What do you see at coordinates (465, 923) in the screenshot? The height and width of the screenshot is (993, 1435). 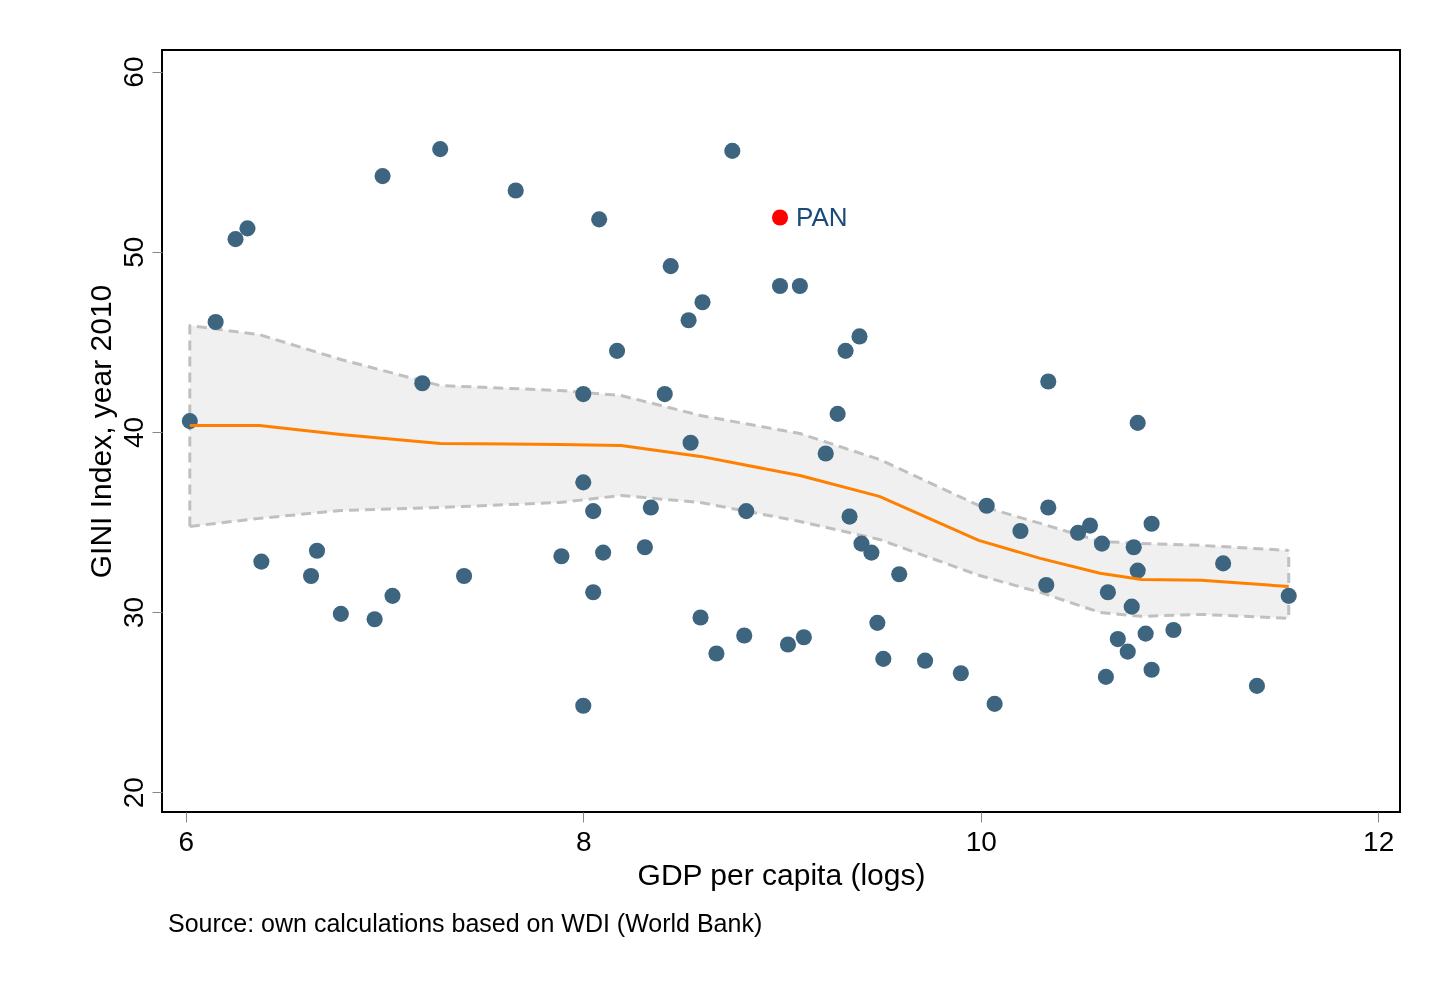 I see `source-note: Source: own calculations based on WDI (World Bank)` at bounding box center [465, 923].